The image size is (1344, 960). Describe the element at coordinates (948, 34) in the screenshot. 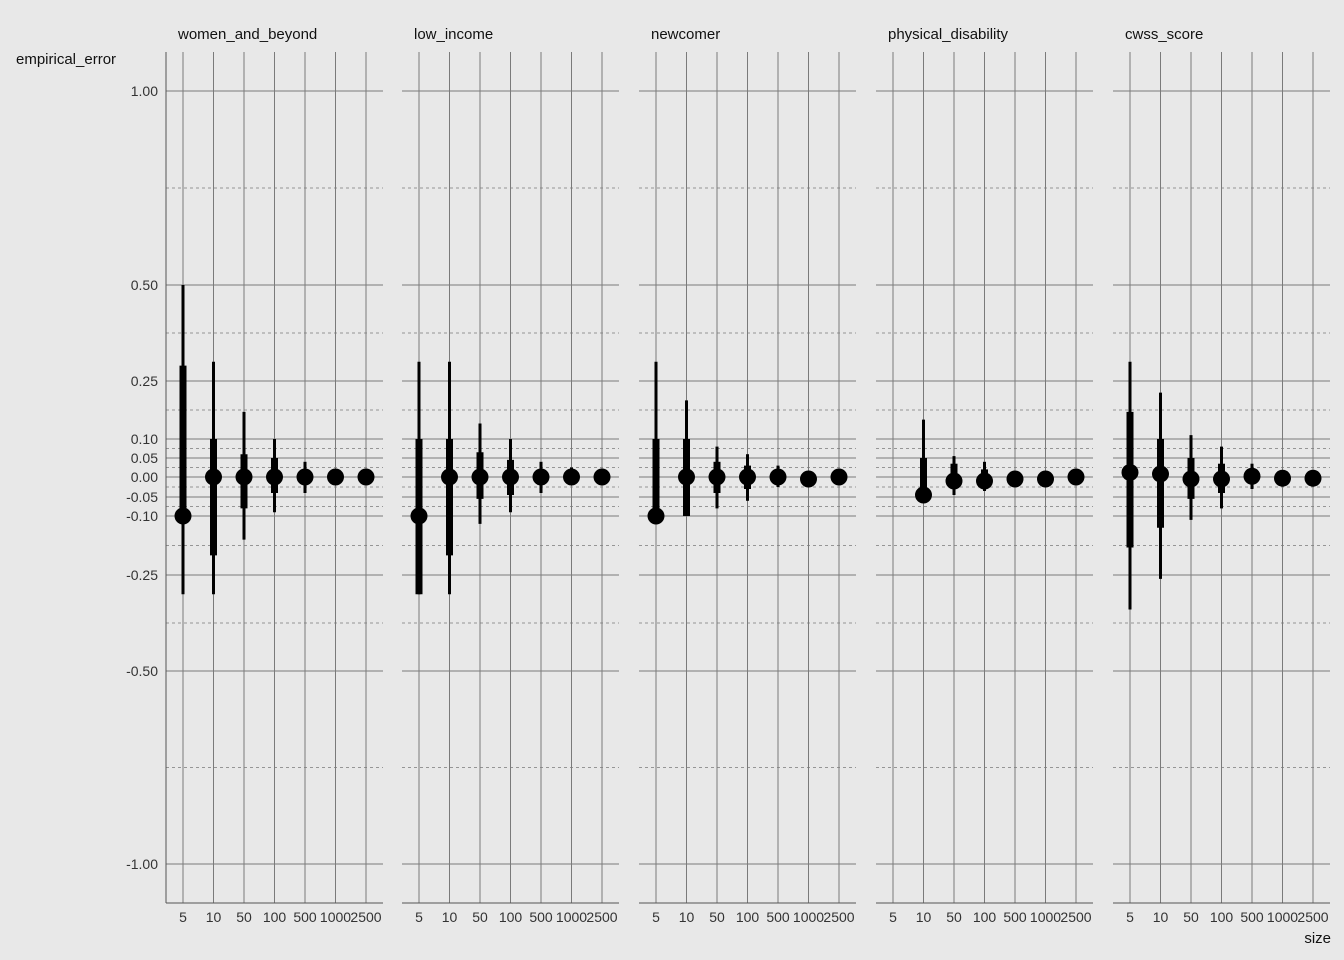

I see `facet-title: physical_disability` at that location.